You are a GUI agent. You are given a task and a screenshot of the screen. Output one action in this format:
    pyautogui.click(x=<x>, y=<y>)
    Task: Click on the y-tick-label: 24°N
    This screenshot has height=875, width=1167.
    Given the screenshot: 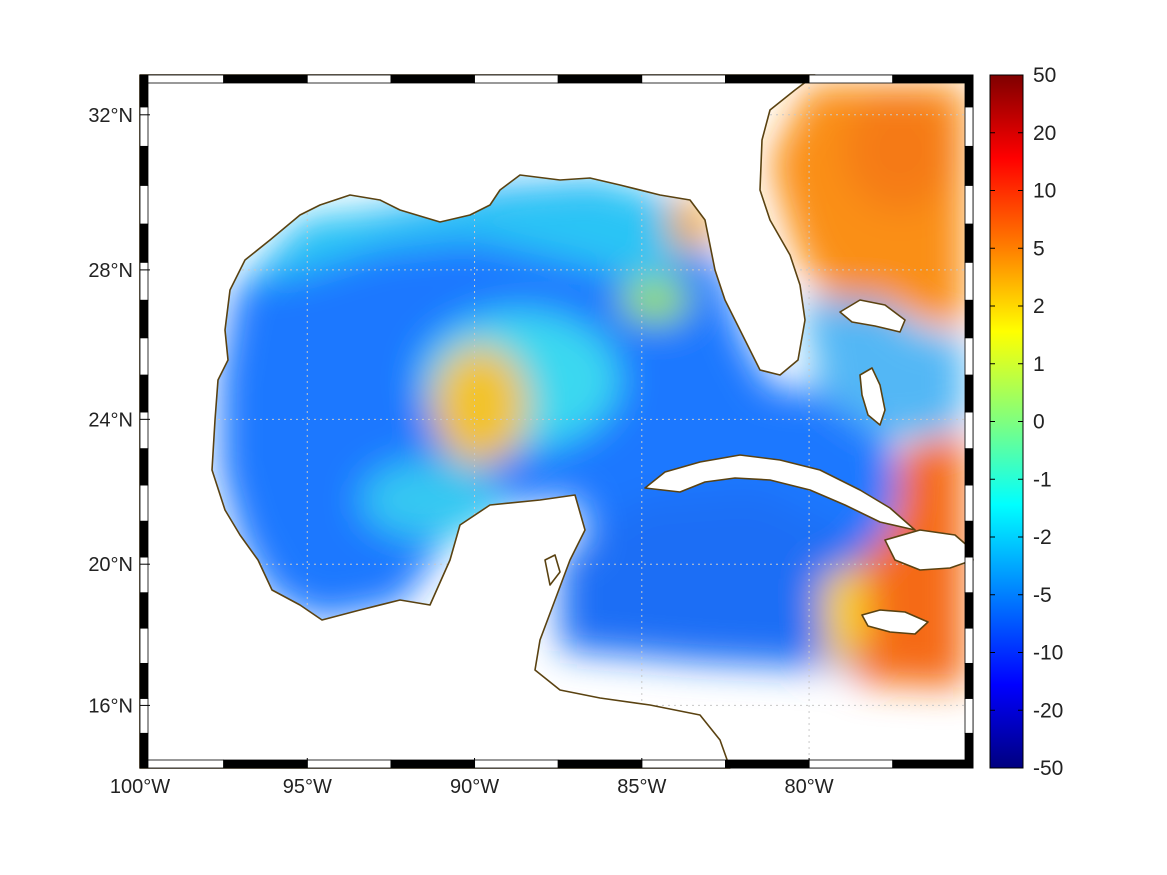 What is the action you would take?
    pyautogui.click(x=110, y=420)
    